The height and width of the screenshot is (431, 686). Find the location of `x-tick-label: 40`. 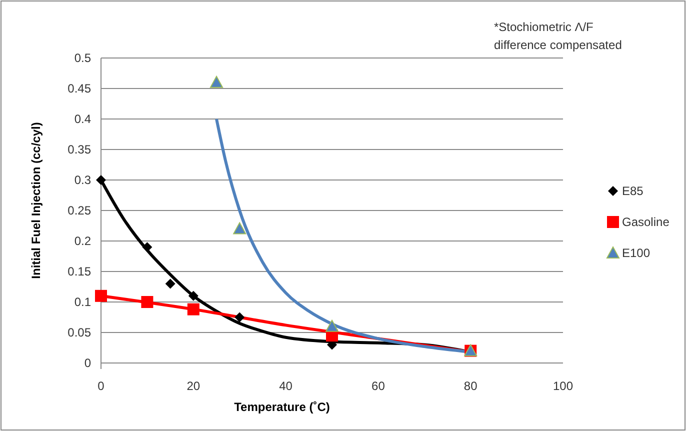

x-tick-label: 40 is located at coordinates (286, 386).